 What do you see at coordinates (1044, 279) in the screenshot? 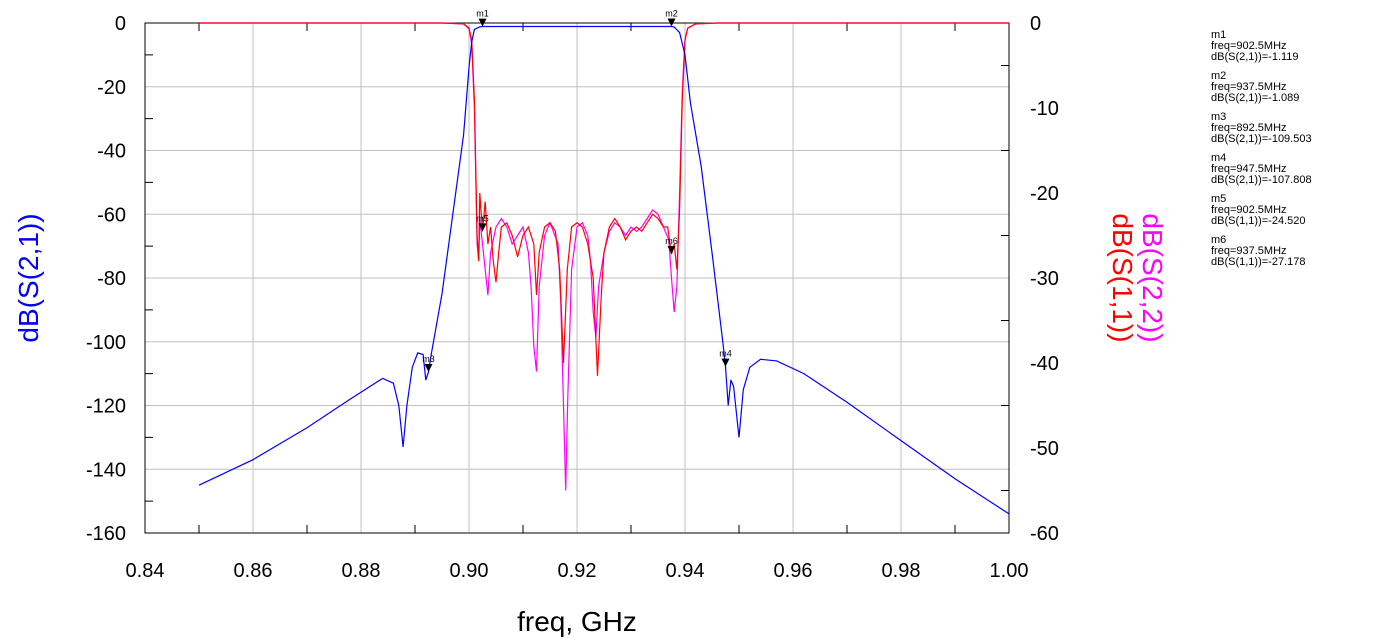
I see `y-right-tick-label: -30` at bounding box center [1044, 279].